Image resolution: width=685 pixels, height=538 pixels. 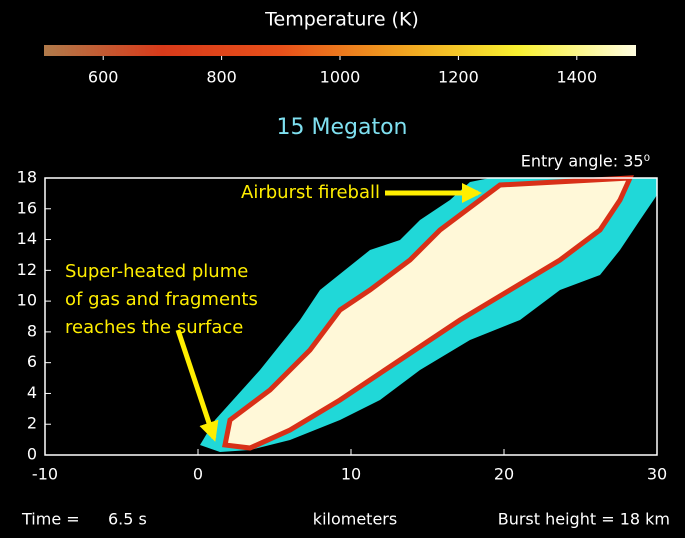 I want to click on x-tick-label: 30, so click(x=657, y=474).